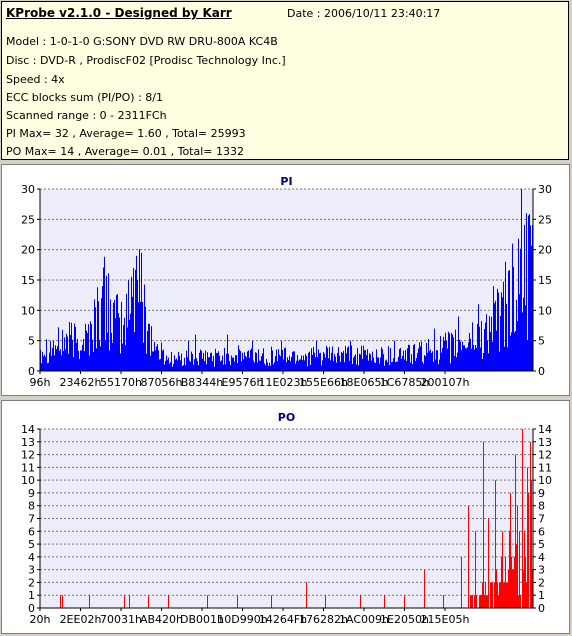 The height and width of the screenshot is (636, 572). I want to click on pi-ytick-label-right: 15, so click(545, 280).